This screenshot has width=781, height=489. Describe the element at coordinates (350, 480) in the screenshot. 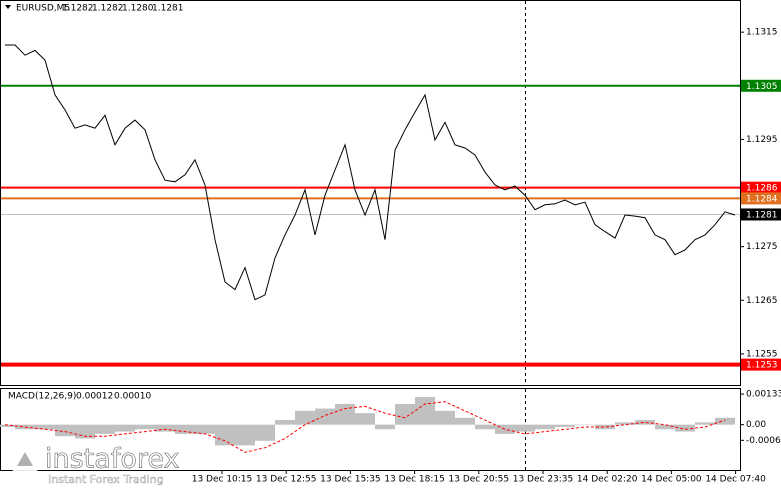

I see `x-tick-label: 13 Dec 15:35` at that location.